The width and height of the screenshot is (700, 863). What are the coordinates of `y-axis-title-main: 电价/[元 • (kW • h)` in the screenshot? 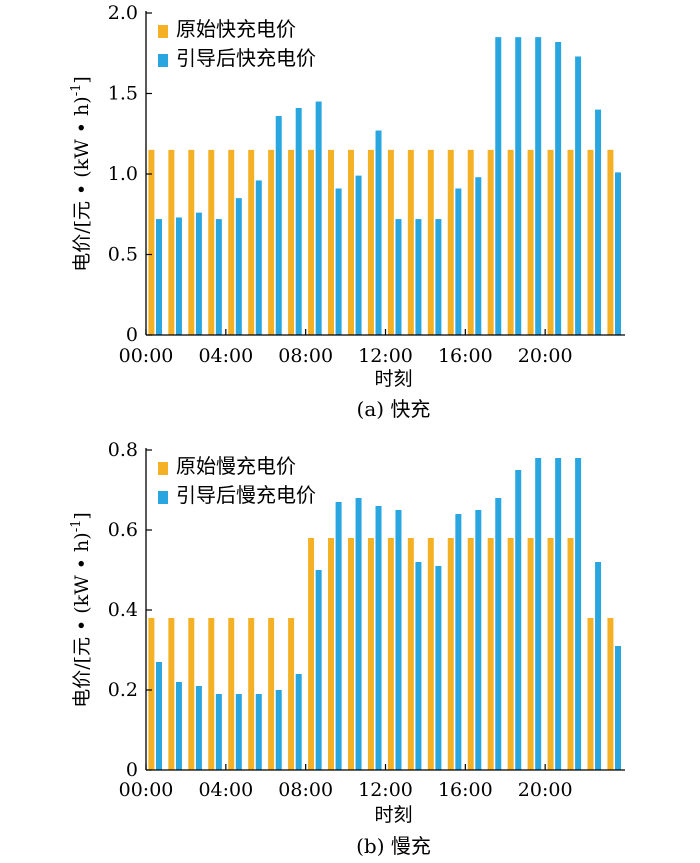 It's located at (82, 620).